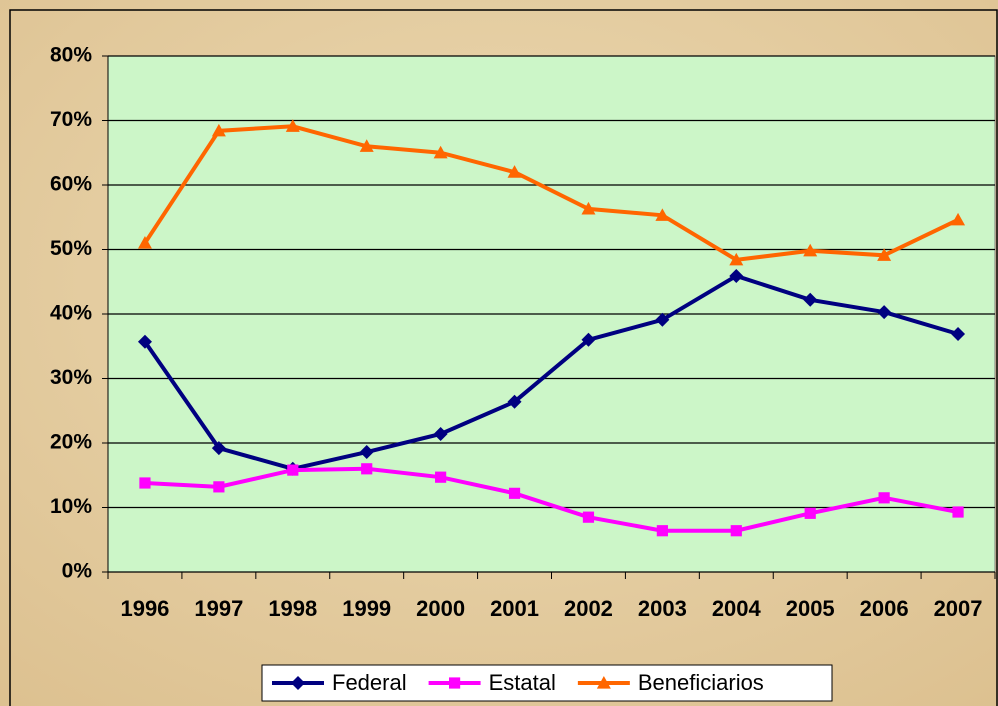 The height and width of the screenshot is (706, 998). I want to click on x-tick-label: 1996, so click(144, 608).